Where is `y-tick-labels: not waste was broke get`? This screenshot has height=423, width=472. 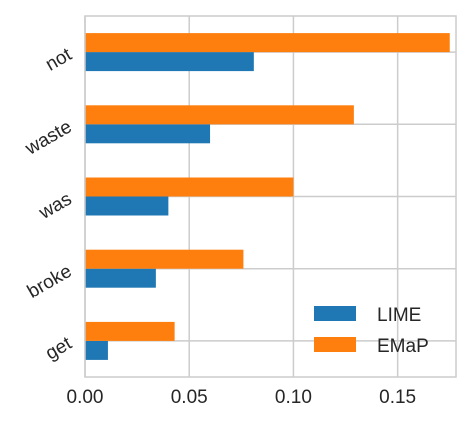 y-tick-labels: not waste was broke get is located at coordinates (48, 204).